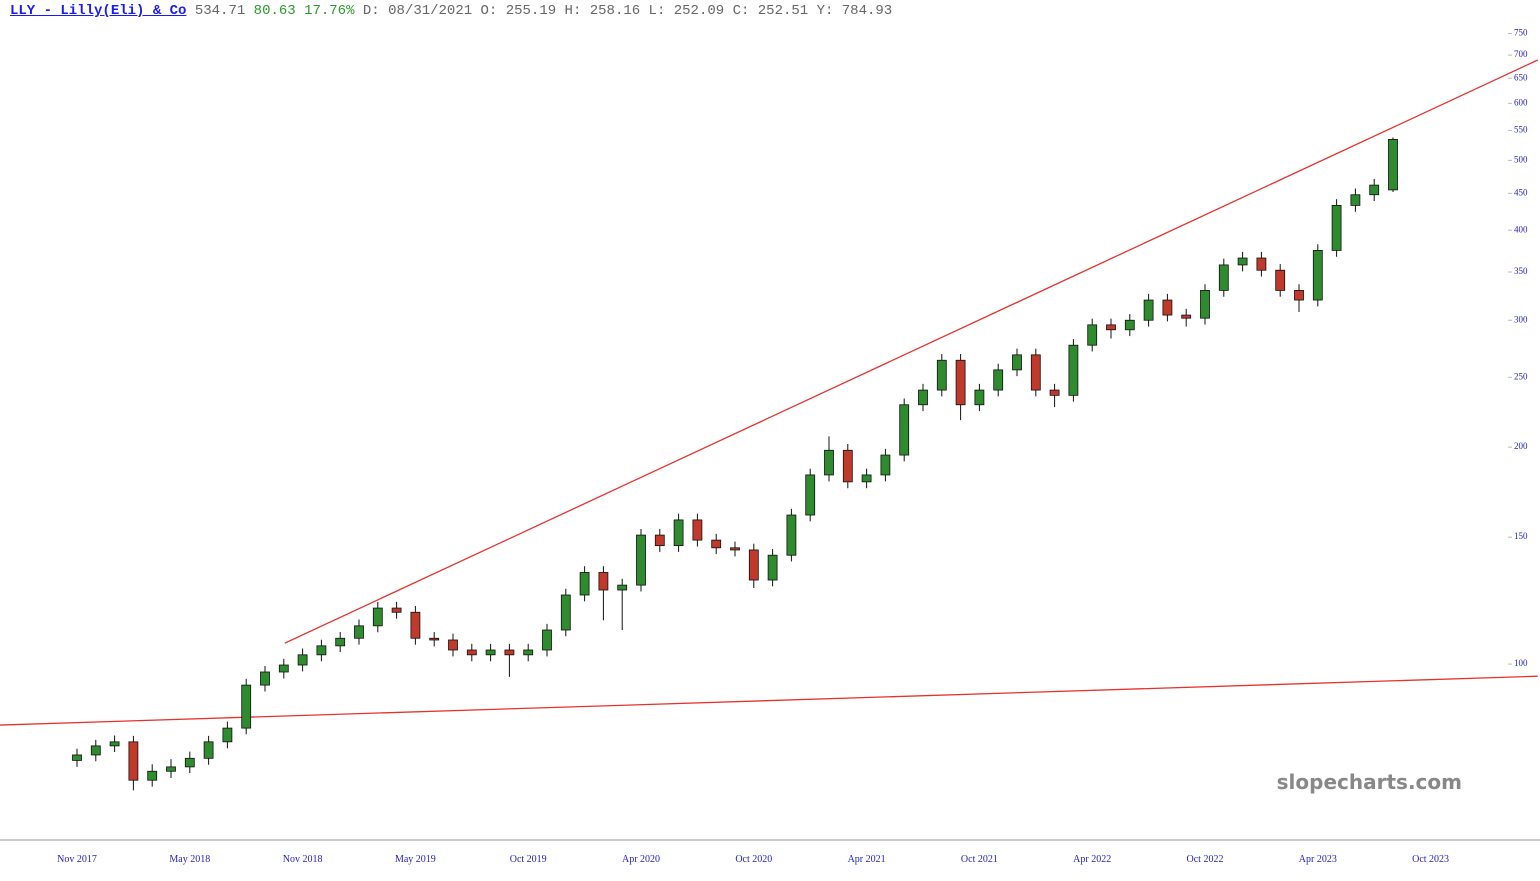 The width and height of the screenshot is (1540, 881). Describe the element at coordinates (98, 11) in the screenshot. I see `symbol-link: LLY - Lilly(Eli) & Co` at that location.